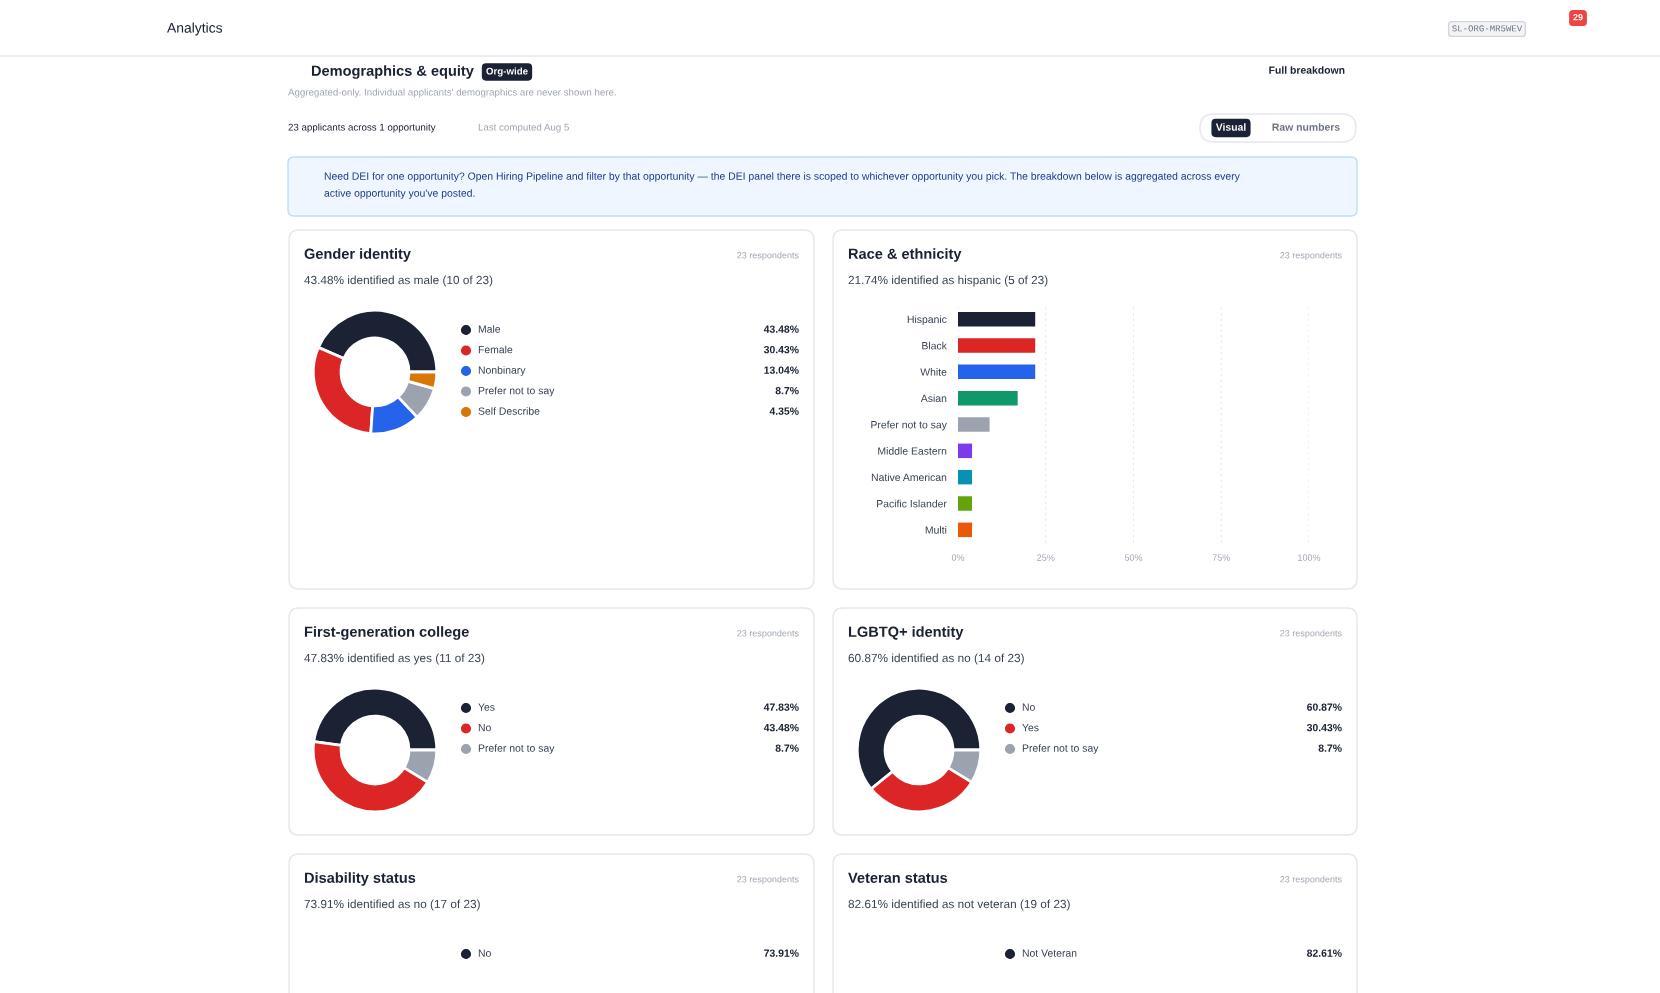 The image size is (1660, 993). I want to click on data-label: 60.87%, so click(1324, 707).